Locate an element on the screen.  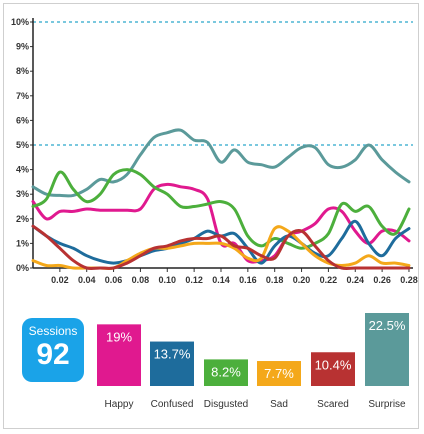
y-tick-label: 9% is located at coordinates (22, 47).